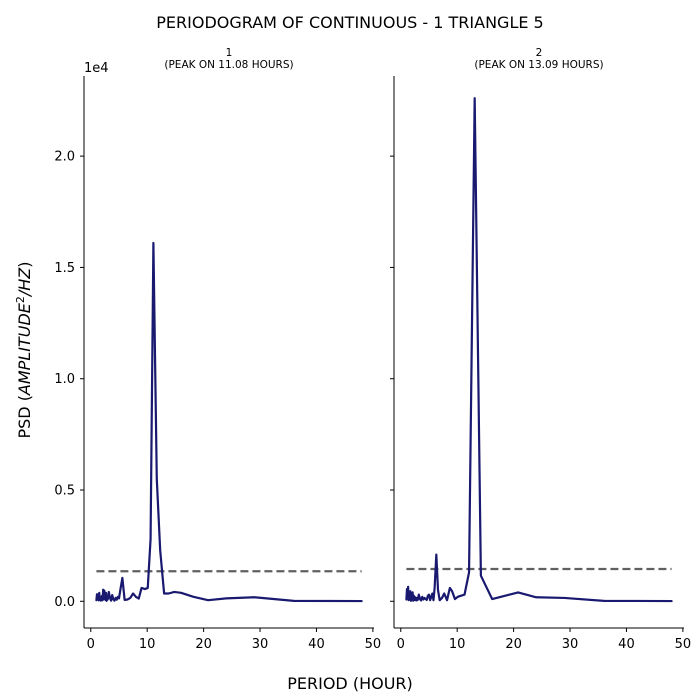  What do you see at coordinates (64, 157) in the screenshot?
I see `y-tick-label: 2.0` at bounding box center [64, 157].